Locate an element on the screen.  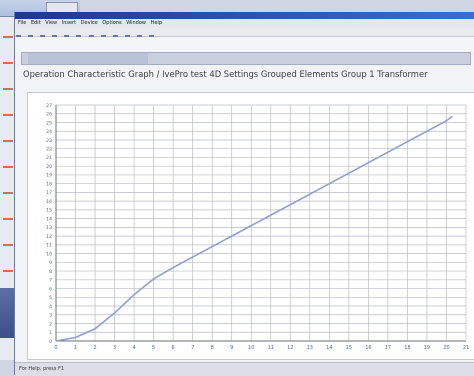
x-tick-label: 2 is located at coordinates (94, 348).